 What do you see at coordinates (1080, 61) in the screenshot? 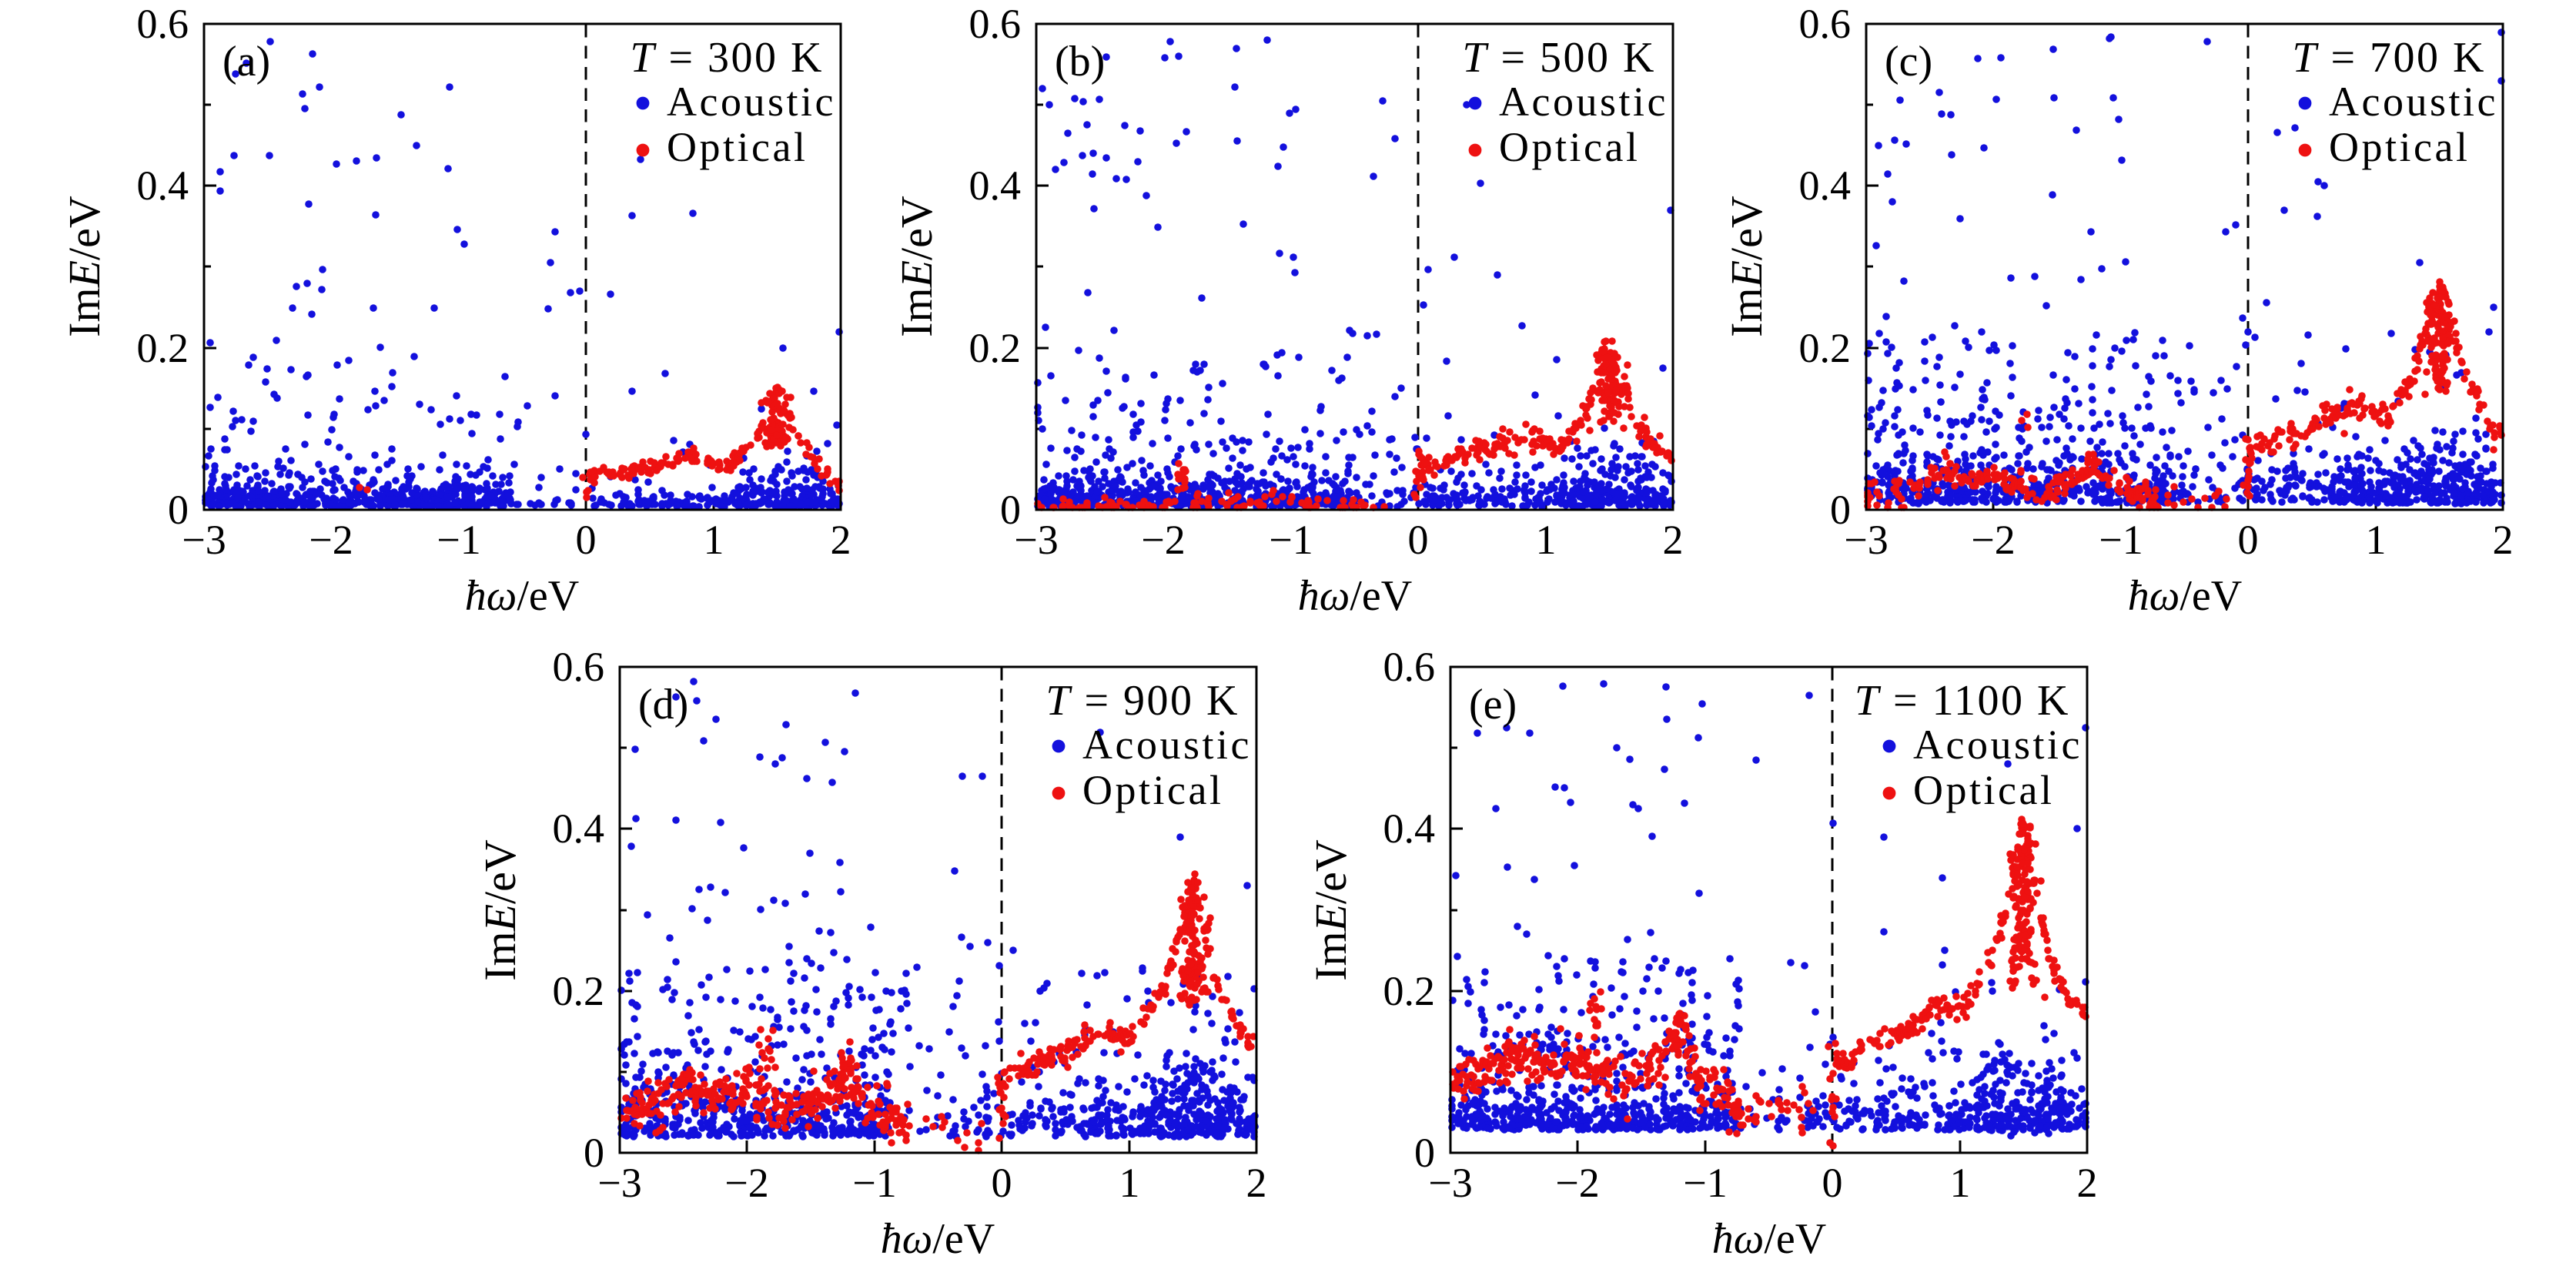
I see `svg-text: (b)` at bounding box center [1080, 61].